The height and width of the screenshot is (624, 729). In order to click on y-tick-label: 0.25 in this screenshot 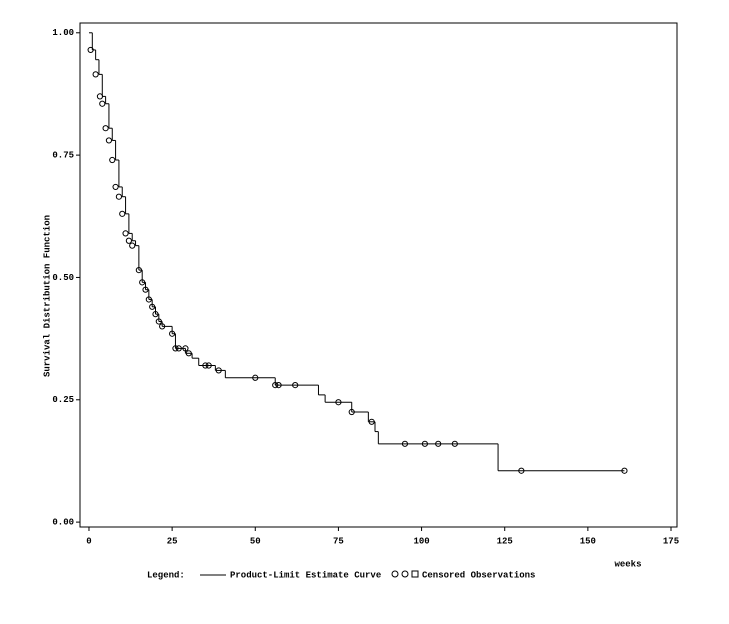, I will do `click(63, 400)`.